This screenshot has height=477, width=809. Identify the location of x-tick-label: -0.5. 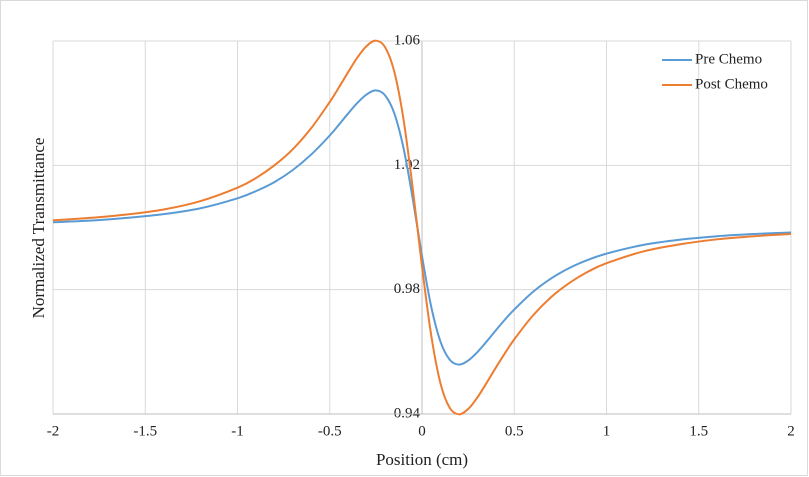
(330, 431).